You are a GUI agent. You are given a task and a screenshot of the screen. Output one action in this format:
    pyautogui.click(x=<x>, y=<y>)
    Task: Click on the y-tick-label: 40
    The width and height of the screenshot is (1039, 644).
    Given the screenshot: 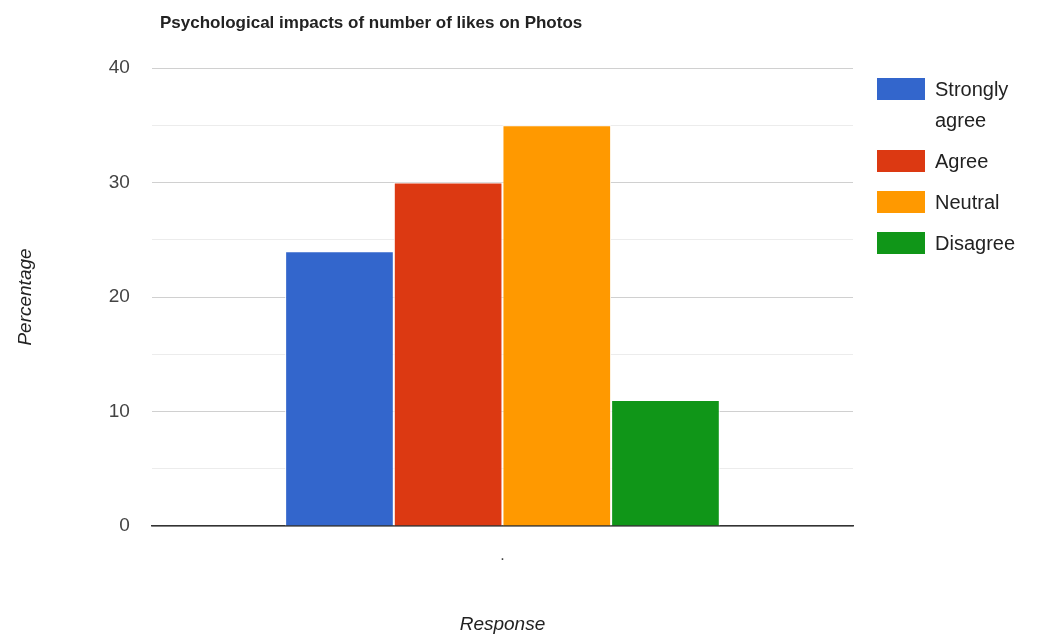 What is the action you would take?
    pyautogui.click(x=119, y=67)
    